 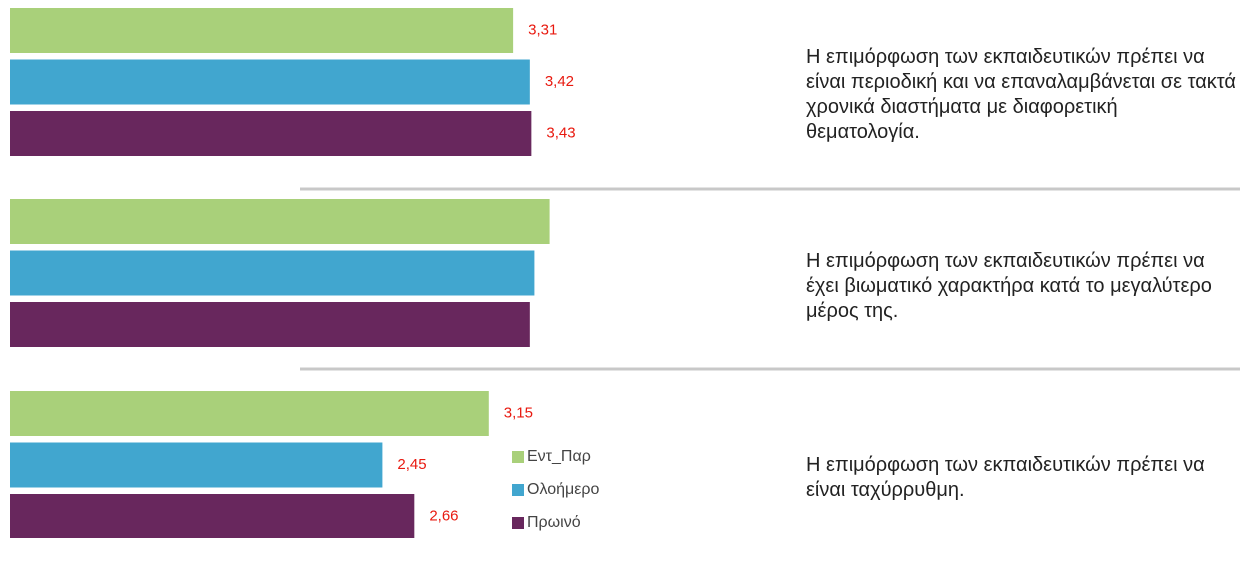 What do you see at coordinates (563, 489) in the screenshot?
I see `legend-label: Ολοήμερο` at bounding box center [563, 489].